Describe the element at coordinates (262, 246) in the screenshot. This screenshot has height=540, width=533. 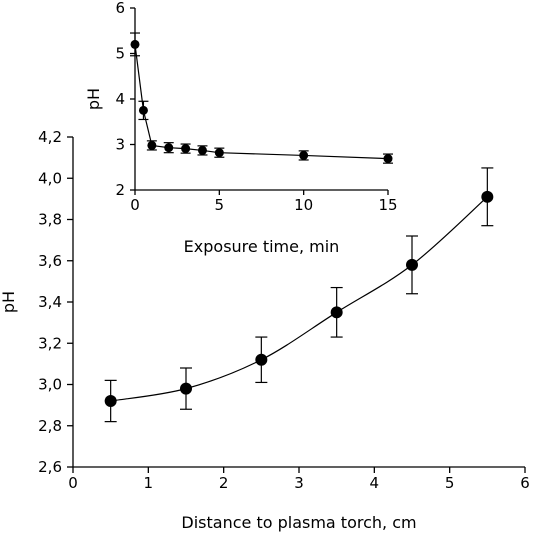
I see `inset-x-axis-label: Exposure time, min` at that location.